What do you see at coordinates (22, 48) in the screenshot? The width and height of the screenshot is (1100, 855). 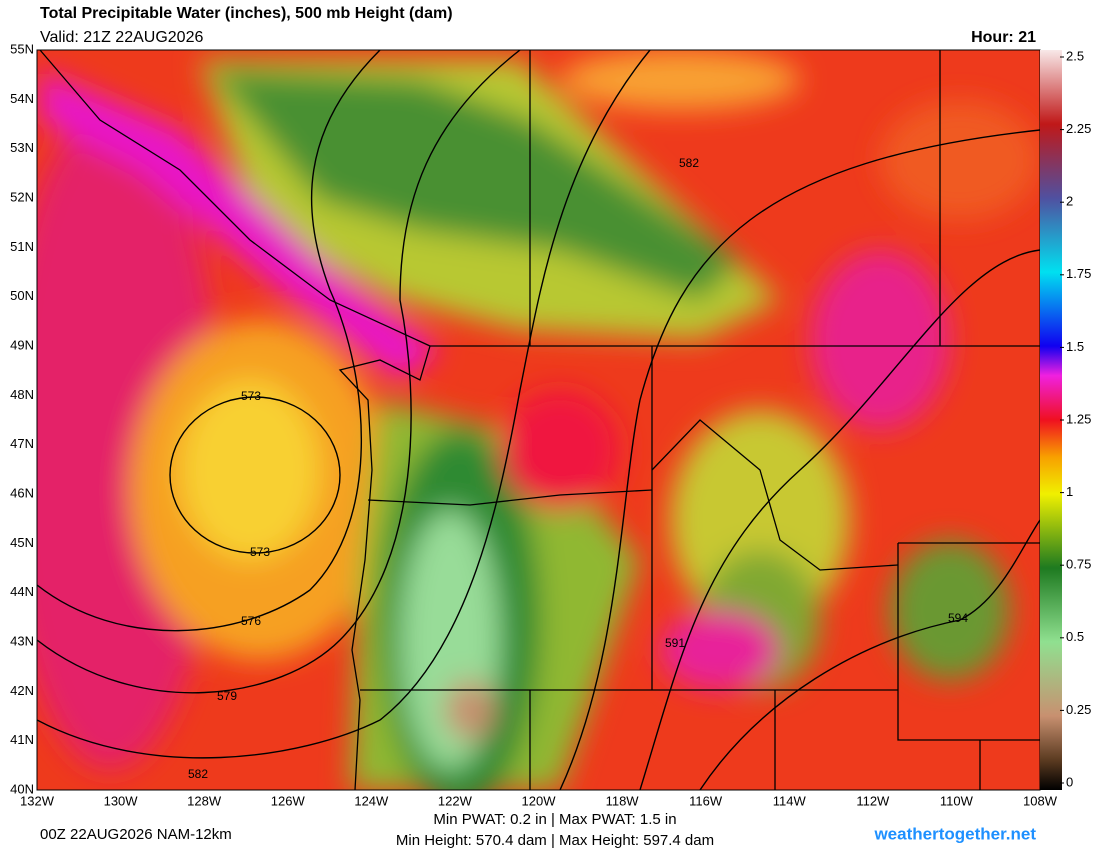 I see `lat-label: 55N` at bounding box center [22, 48].